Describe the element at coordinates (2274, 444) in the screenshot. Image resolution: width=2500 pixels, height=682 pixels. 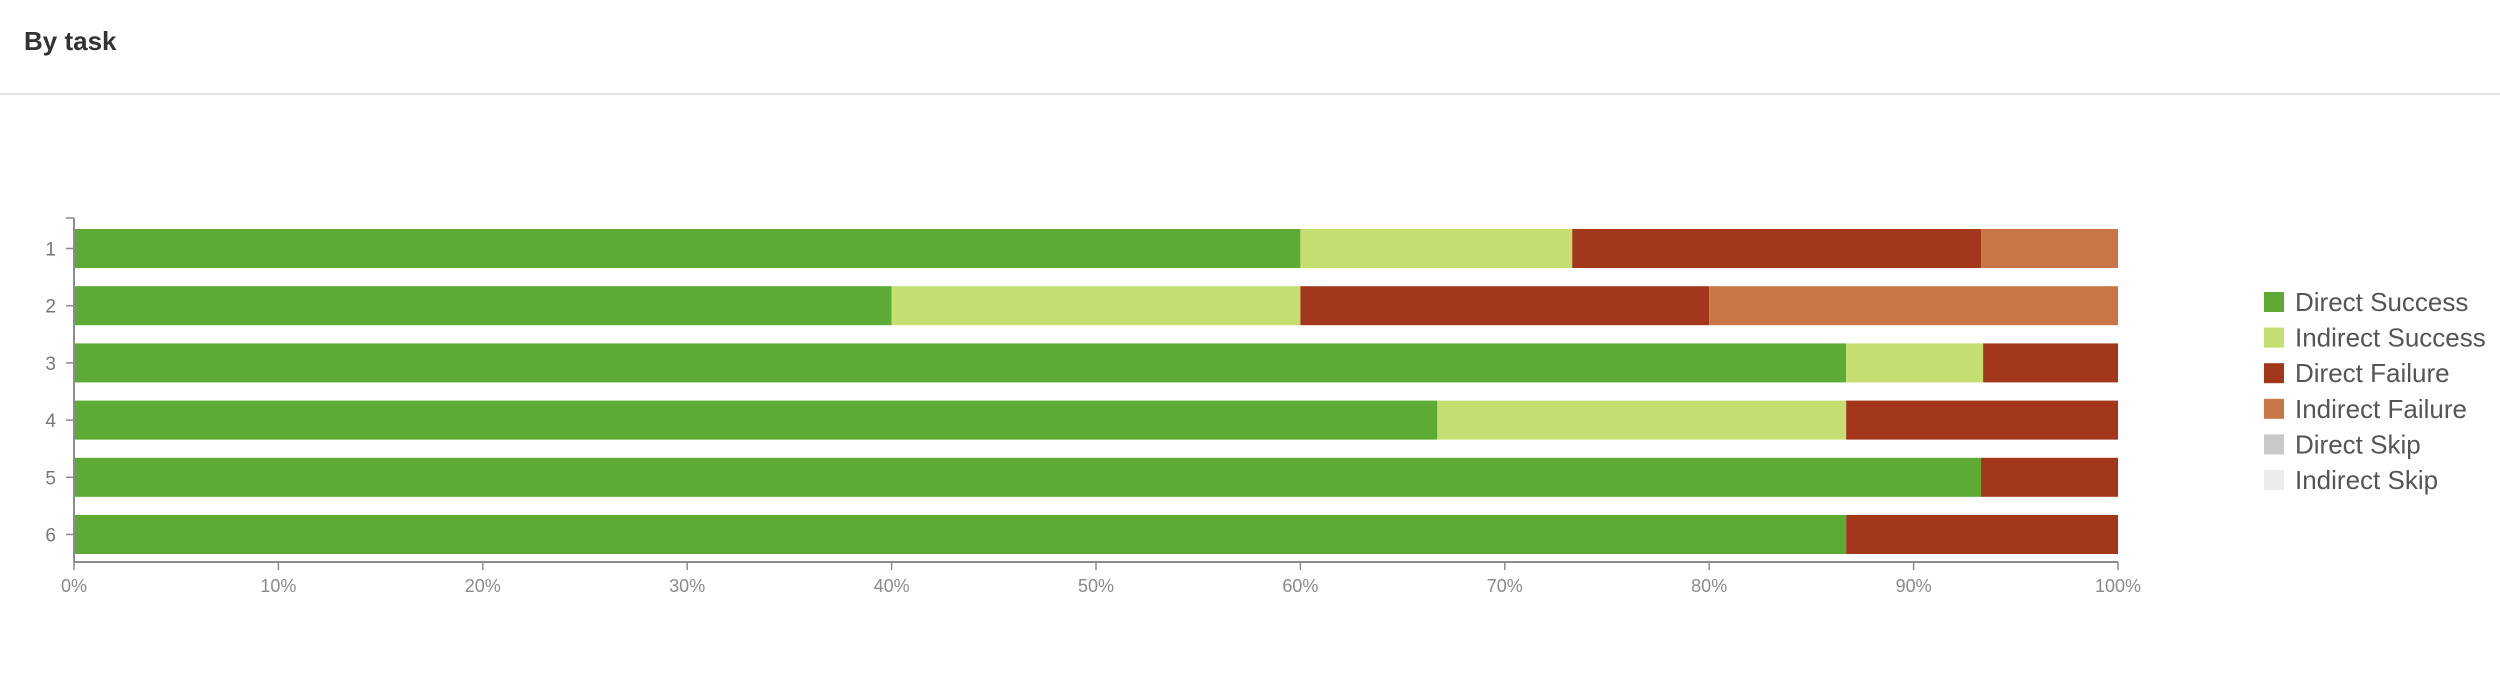
I see `legend-swatch-direct-skip` at that location.